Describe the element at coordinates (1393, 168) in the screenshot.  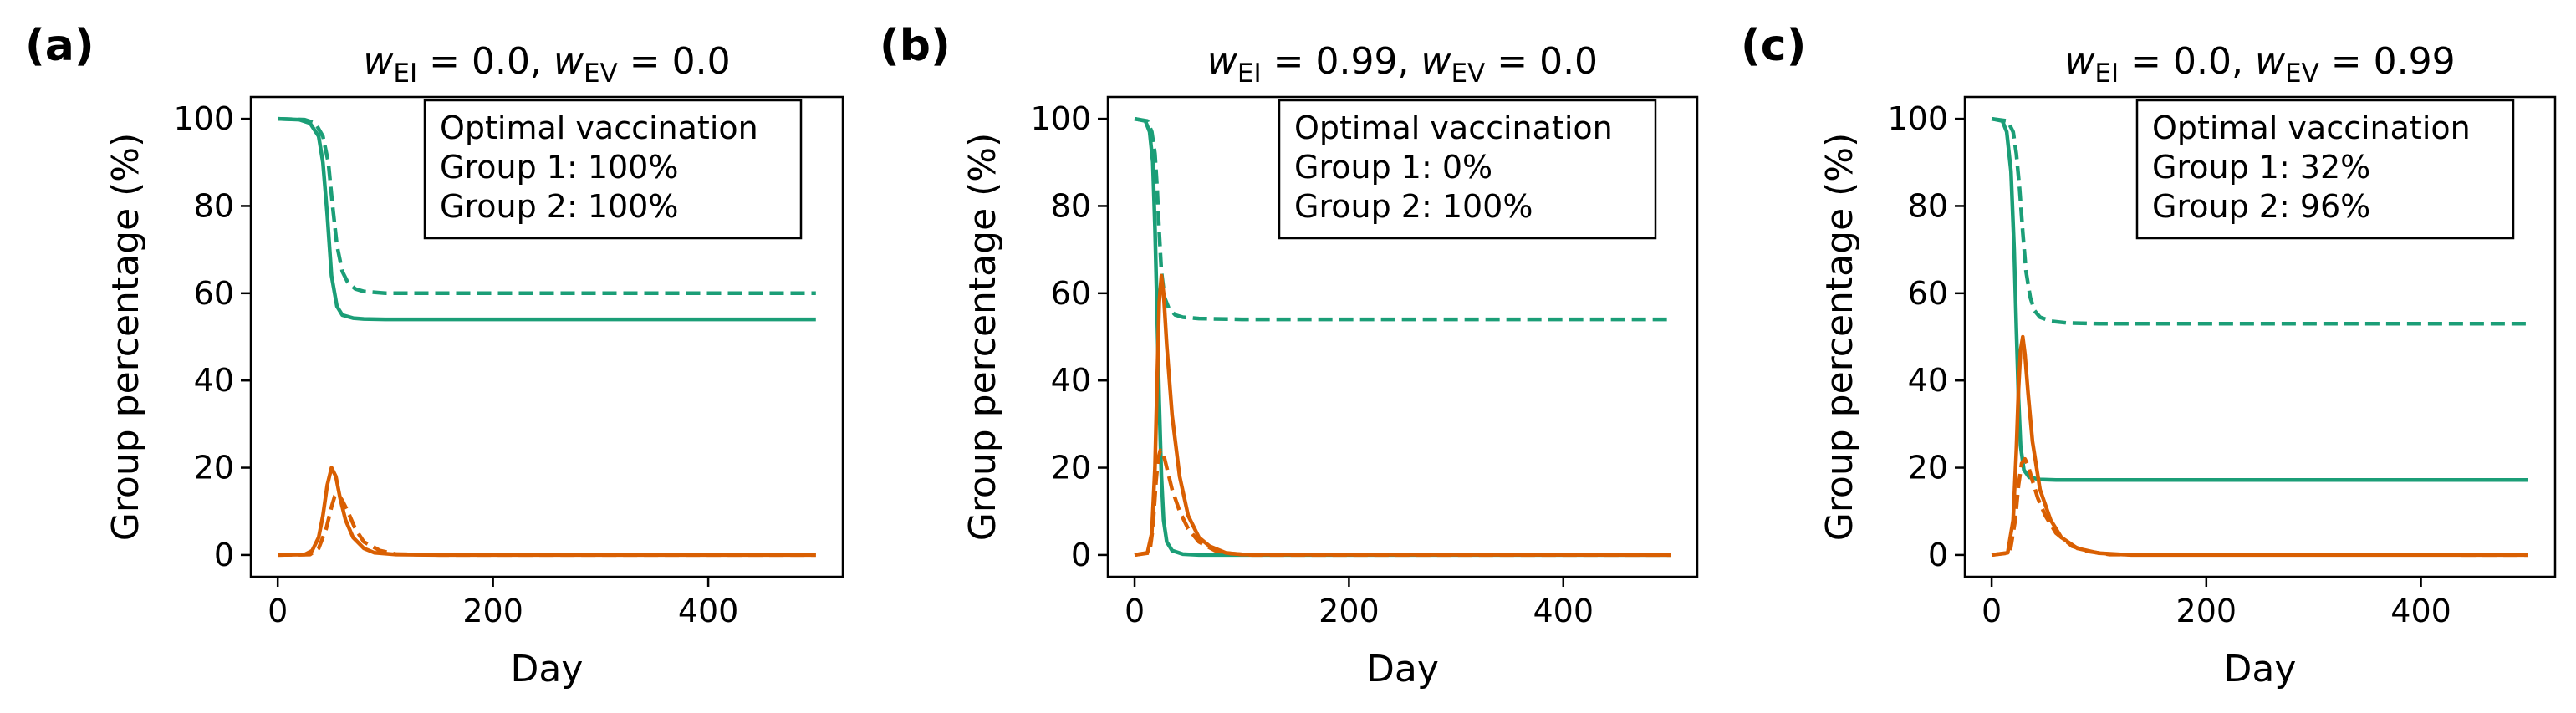
I see `annotation-line-2: Group 1: 0%` at that location.